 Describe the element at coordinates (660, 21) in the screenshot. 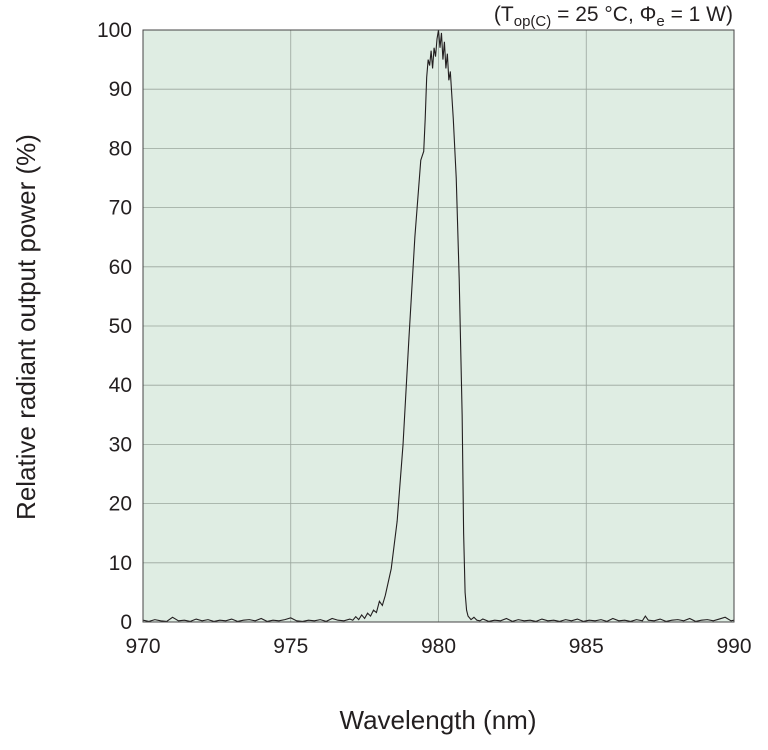

I see `conditions-phi-subscript: e` at that location.